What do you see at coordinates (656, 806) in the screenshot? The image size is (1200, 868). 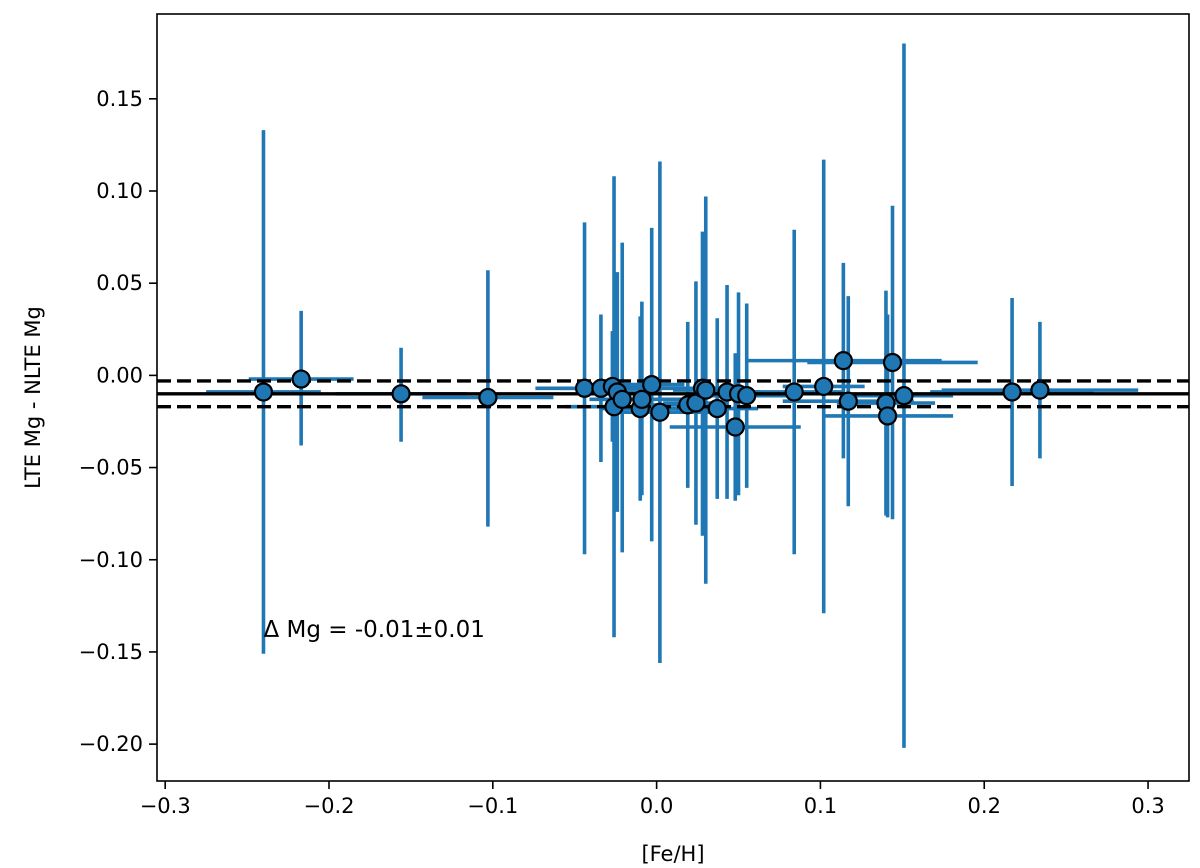 I see `x-tick-label: 0.0` at bounding box center [656, 806].